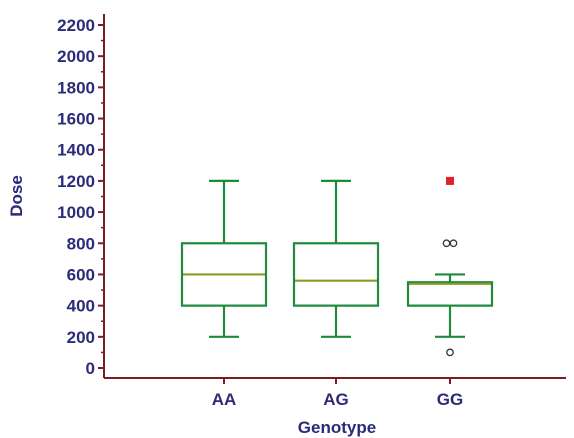  I want to click on box-gg, so click(450, 266).